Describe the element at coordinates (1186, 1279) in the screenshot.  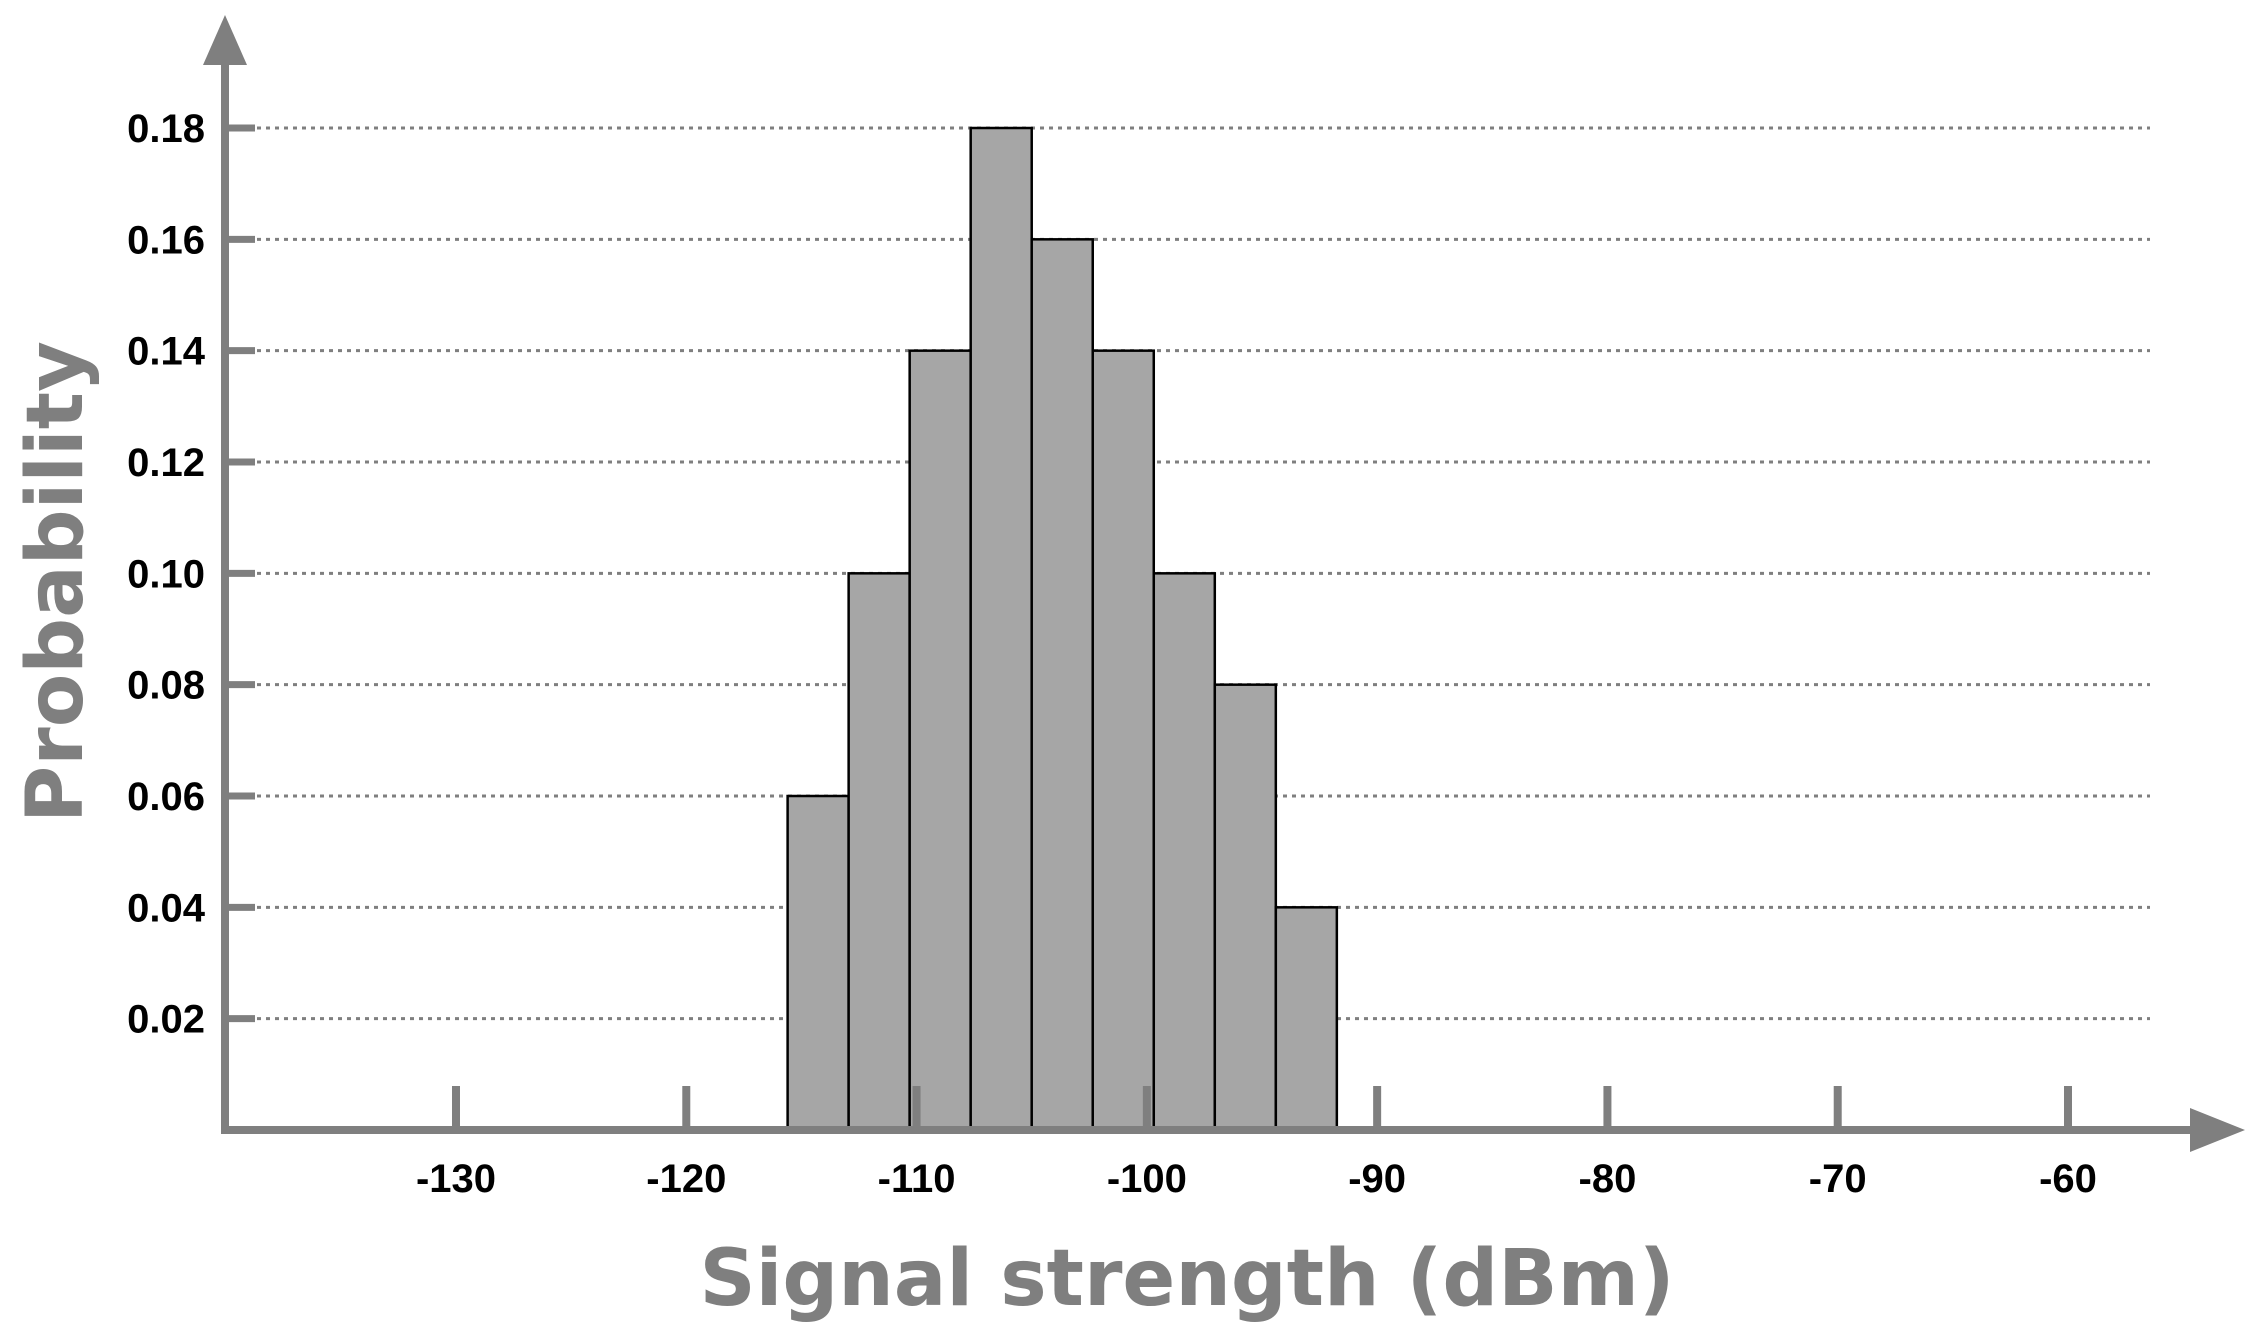
I see `x-axis-title: Signal strength (dBm)` at that location.